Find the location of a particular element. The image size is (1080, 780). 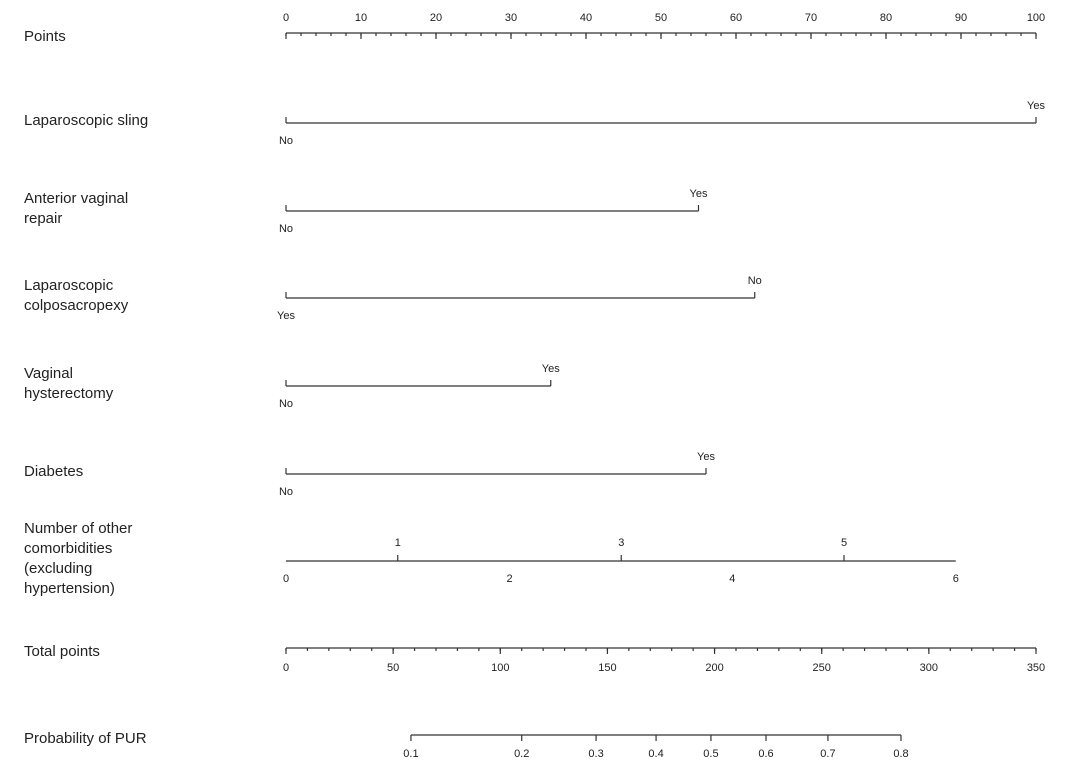

tick-label: 0.4 is located at coordinates (655, 754).